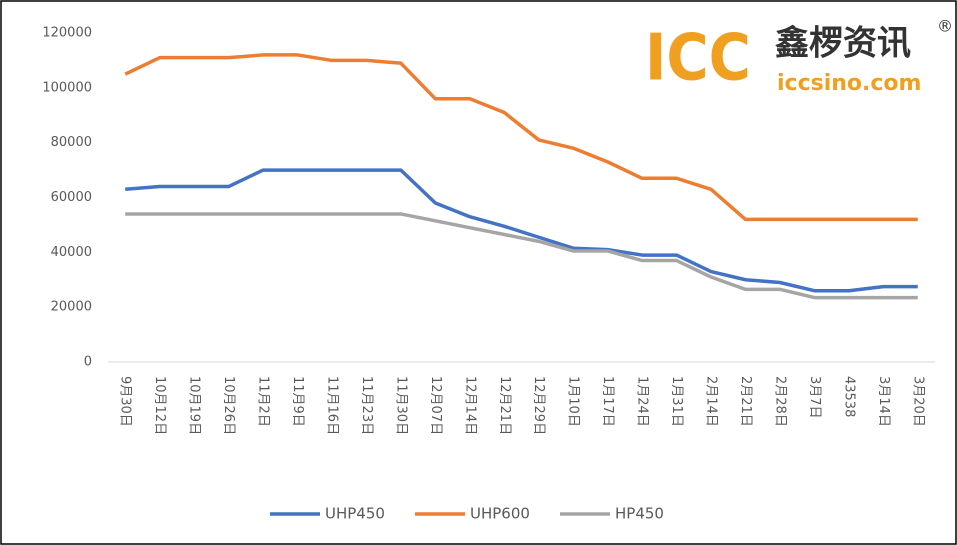  I want to click on y-tick-label: 40000, so click(71, 252).